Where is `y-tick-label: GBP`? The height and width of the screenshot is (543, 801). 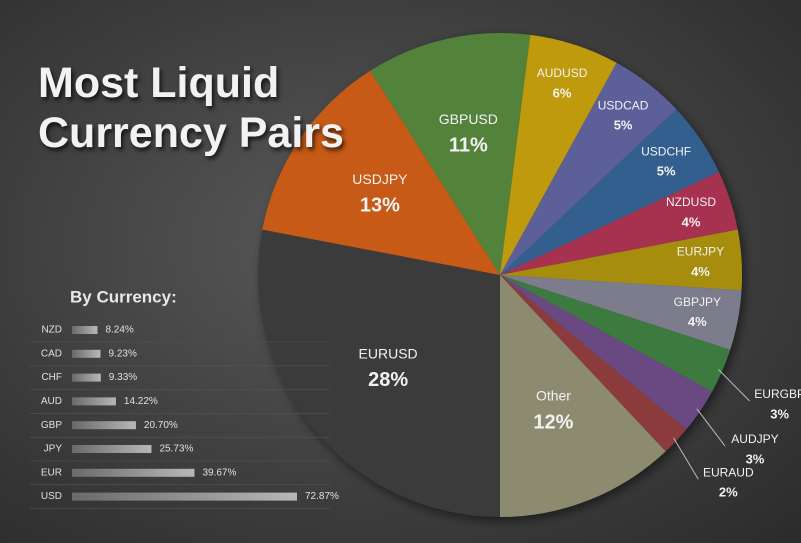 y-tick-label: GBP is located at coordinates (51, 425).